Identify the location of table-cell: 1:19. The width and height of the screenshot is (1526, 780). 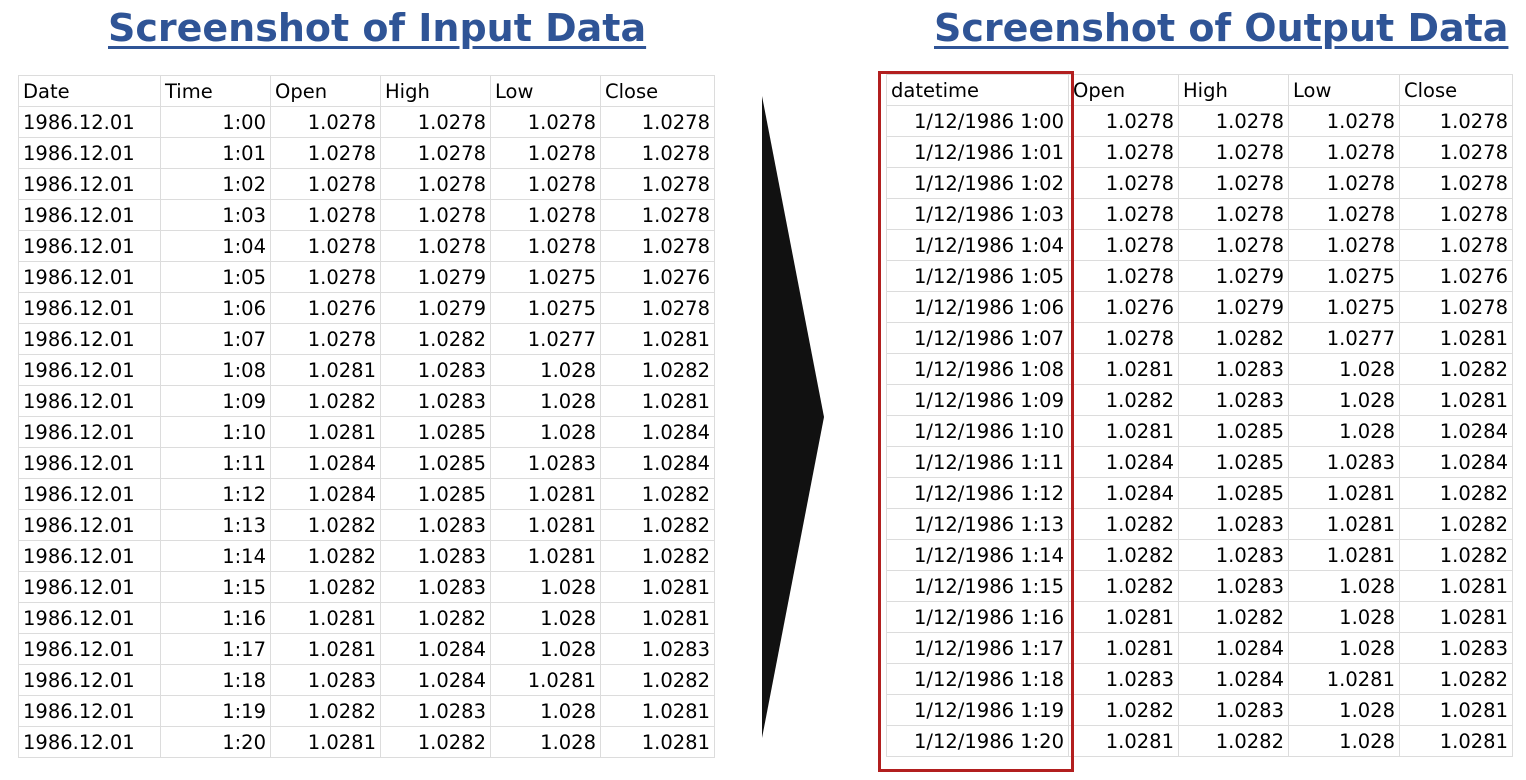
(215, 711).